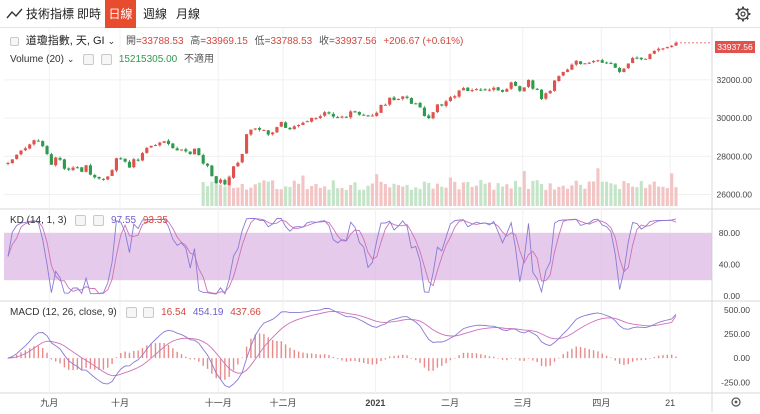 This screenshot has width=760, height=414. What do you see at coordinates (227, 41) in the screenshot?
I see `high-value: 33969.15` at bounding box center [227, 41].